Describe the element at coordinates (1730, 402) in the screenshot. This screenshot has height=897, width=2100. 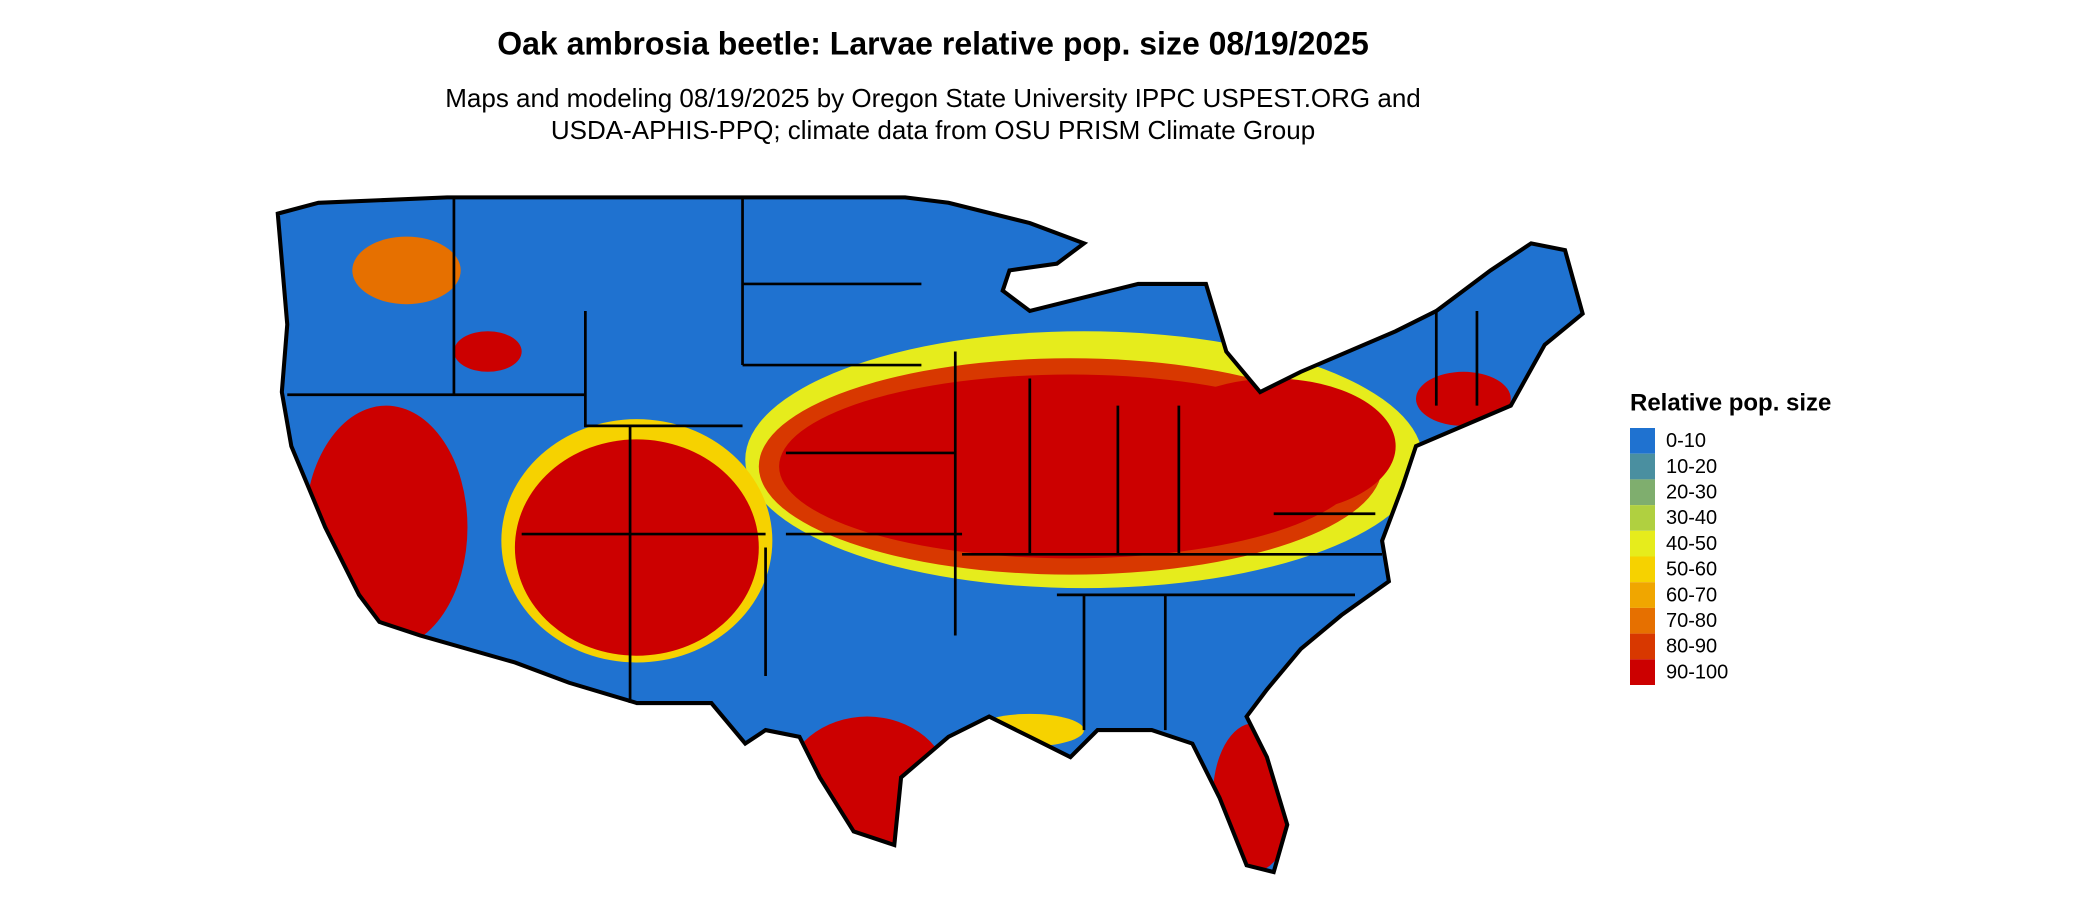
I see `legend-title: Relative pop. size` at that location.